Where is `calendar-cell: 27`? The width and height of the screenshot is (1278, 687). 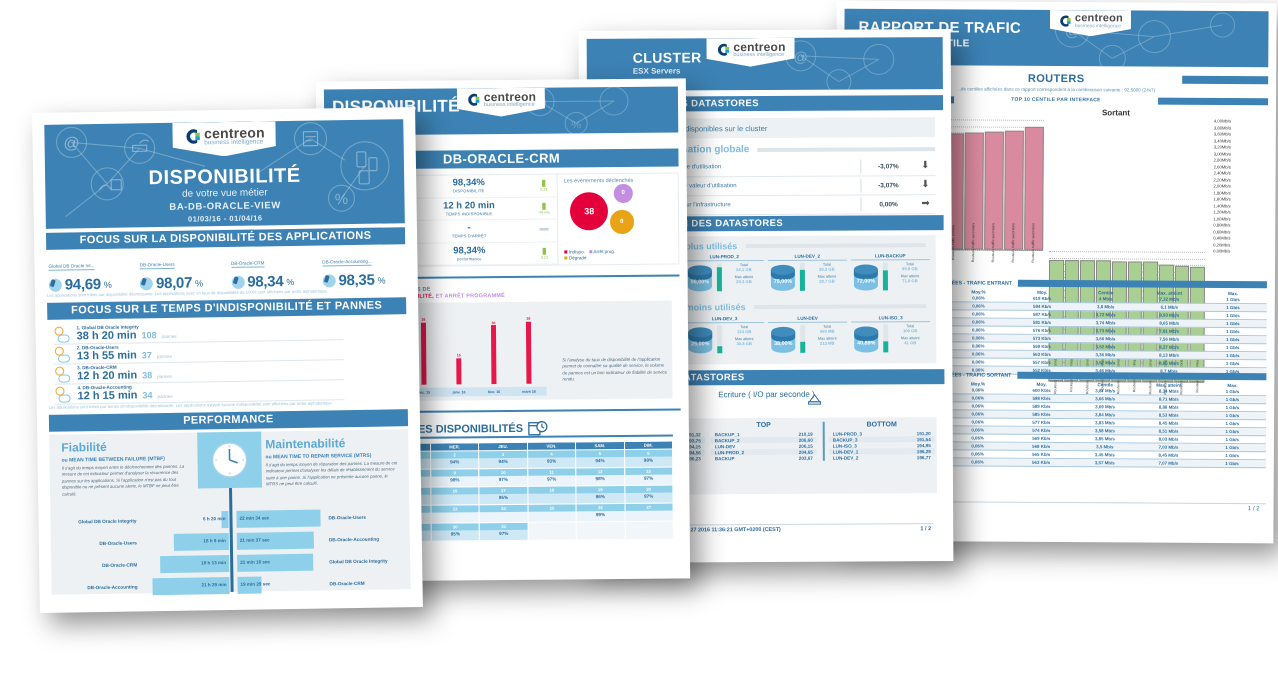
calendar-cell: 27 is located at coordinates (649, 512).